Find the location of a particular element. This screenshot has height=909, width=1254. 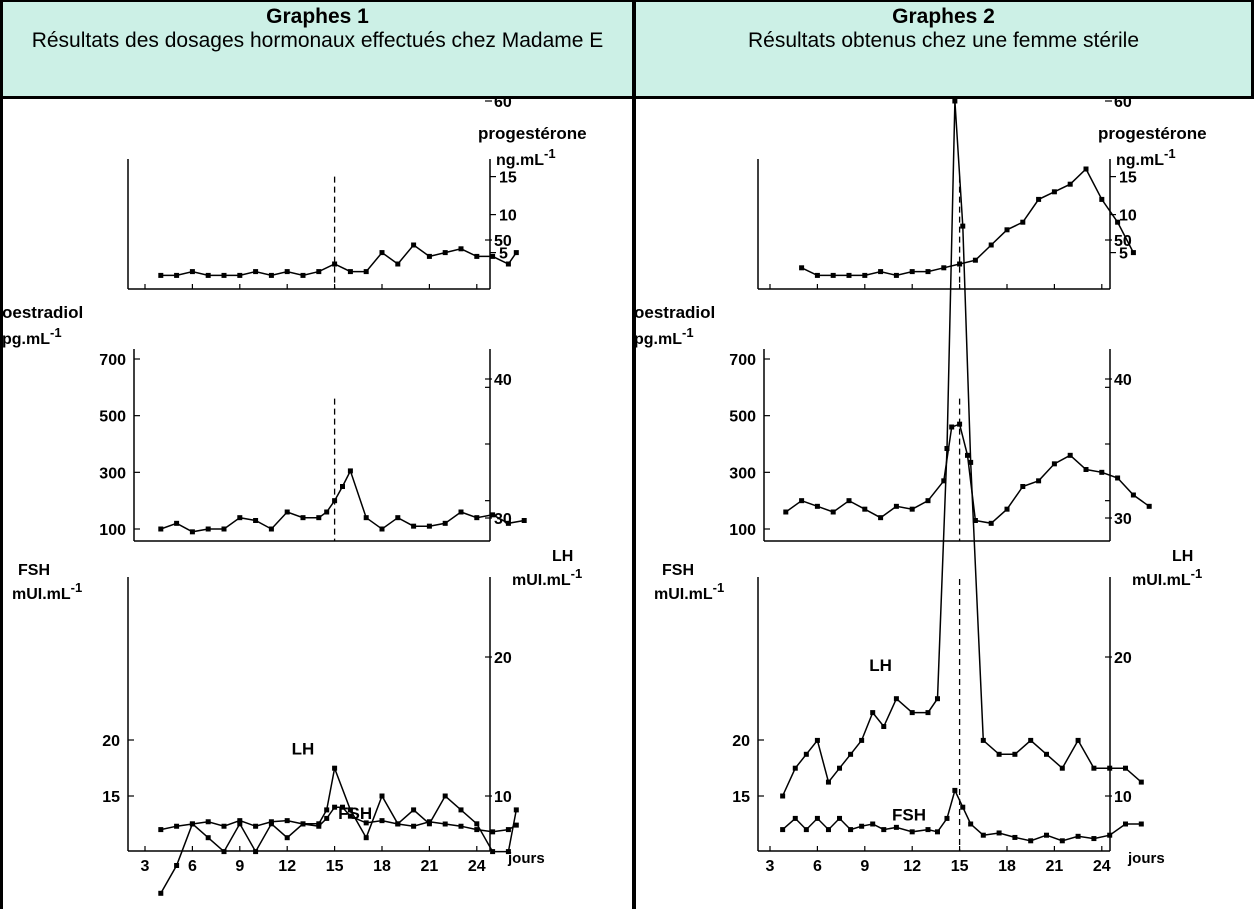

lh-y-tick-label: 60 is located at coordinates (1123, 105).